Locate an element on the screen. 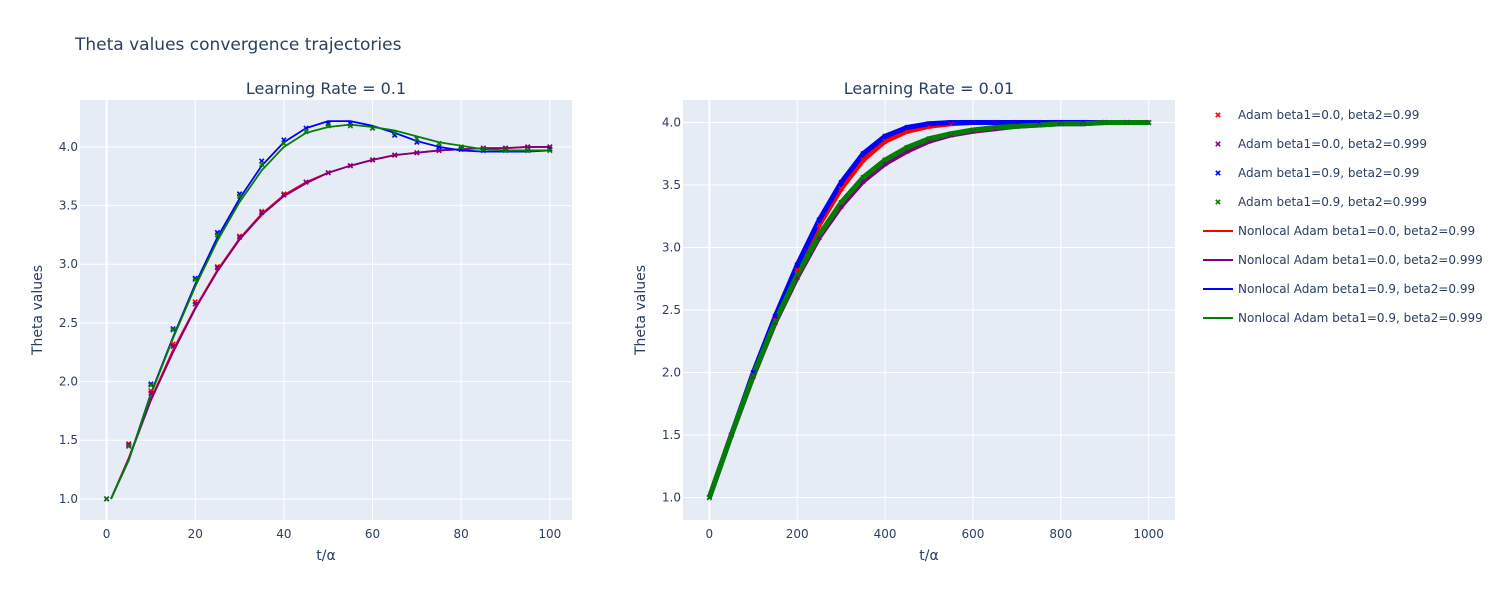  legend-item: Nonlocal Adam beta1=0.9, beta2=0.999 is located at coordinates (1343, 318).